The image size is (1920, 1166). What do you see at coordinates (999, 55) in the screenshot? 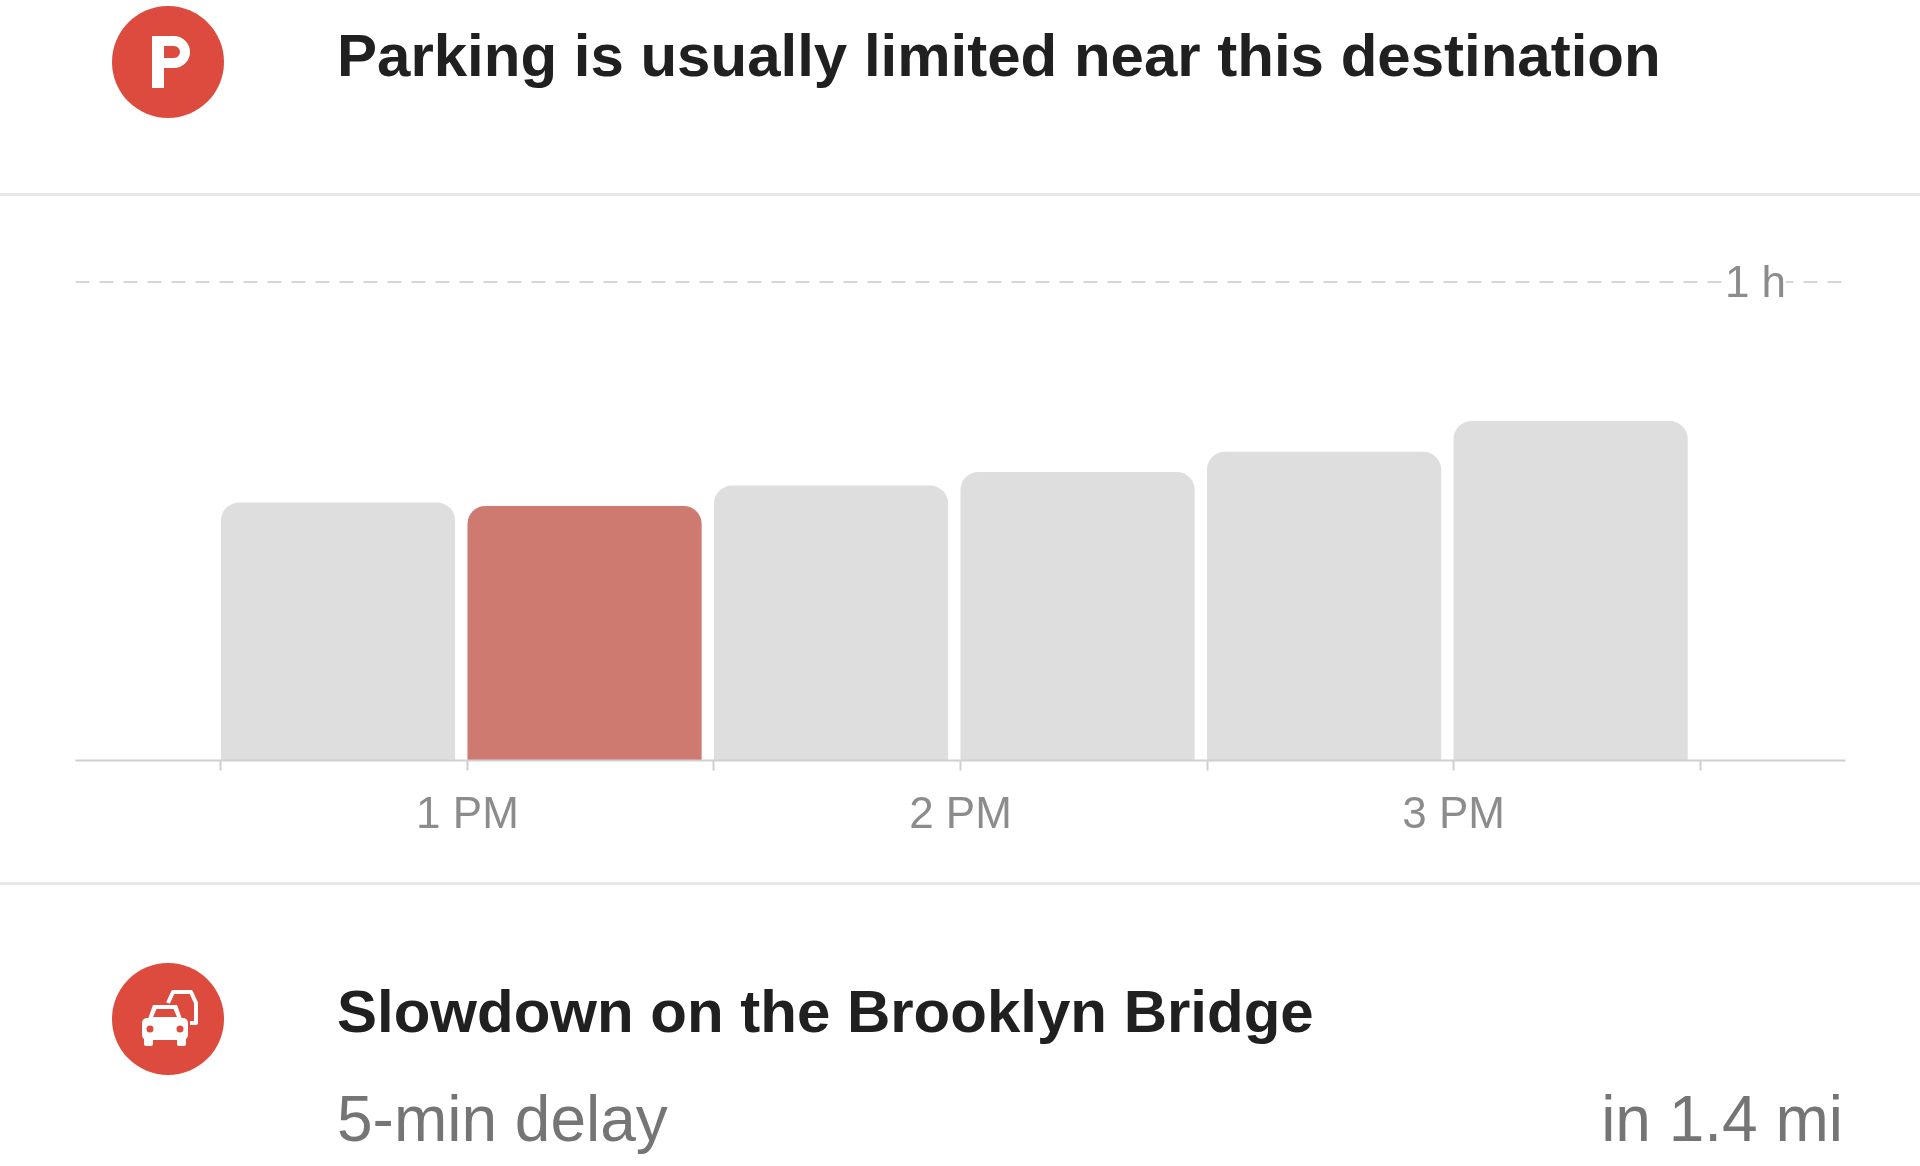
I see `chart-title: Parking is usually limited near this destination` at bounding box center [999, 55].